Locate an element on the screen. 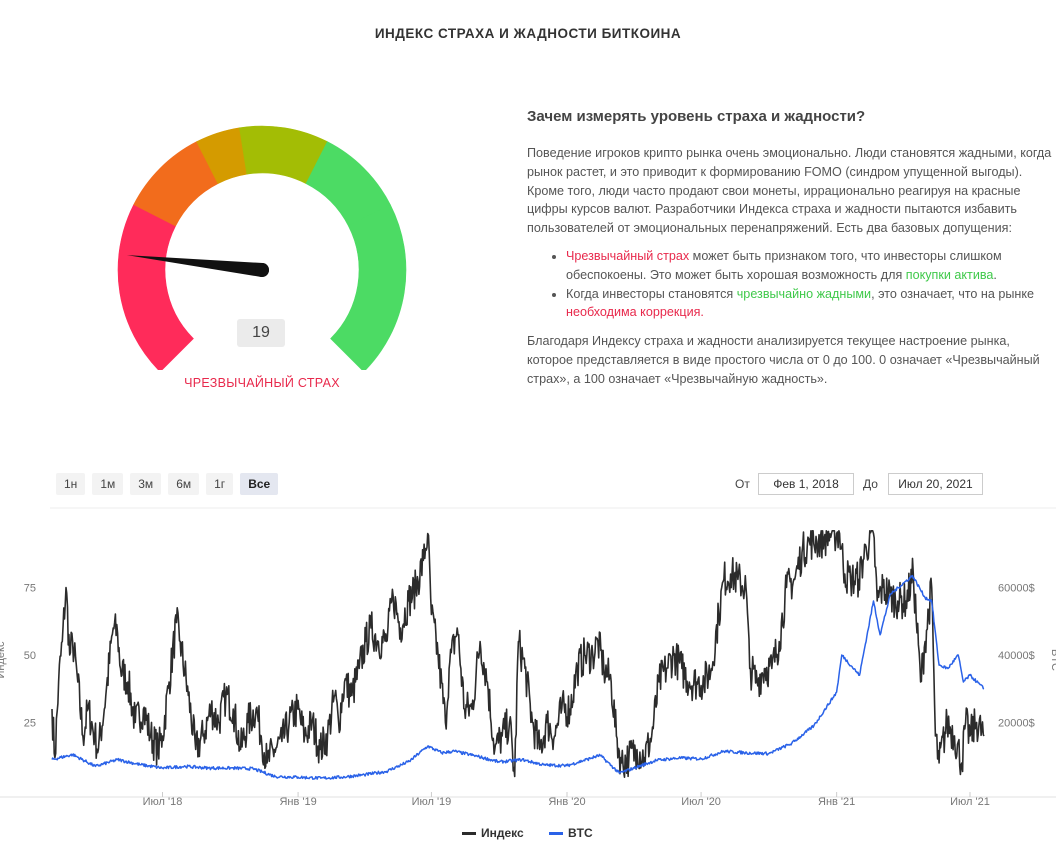 The height and width of the screenshot is (842, 1056). range-button-6m: 6м is located at coordinates (184, 484).